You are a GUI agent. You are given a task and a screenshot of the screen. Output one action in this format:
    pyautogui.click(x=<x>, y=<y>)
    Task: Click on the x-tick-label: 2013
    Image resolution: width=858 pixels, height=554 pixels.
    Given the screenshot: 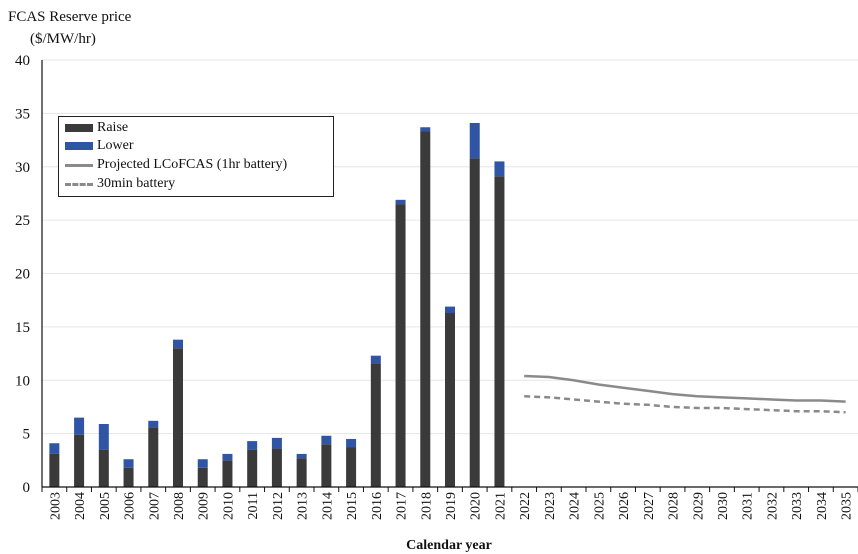 What is the action you would take?
    pyautogui.click(x=303, y=506)
    